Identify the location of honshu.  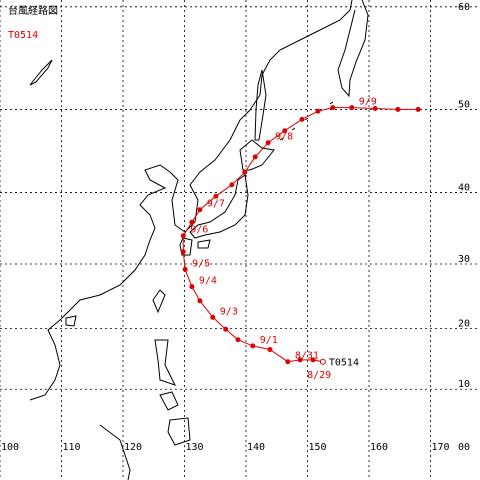
(219, 206).